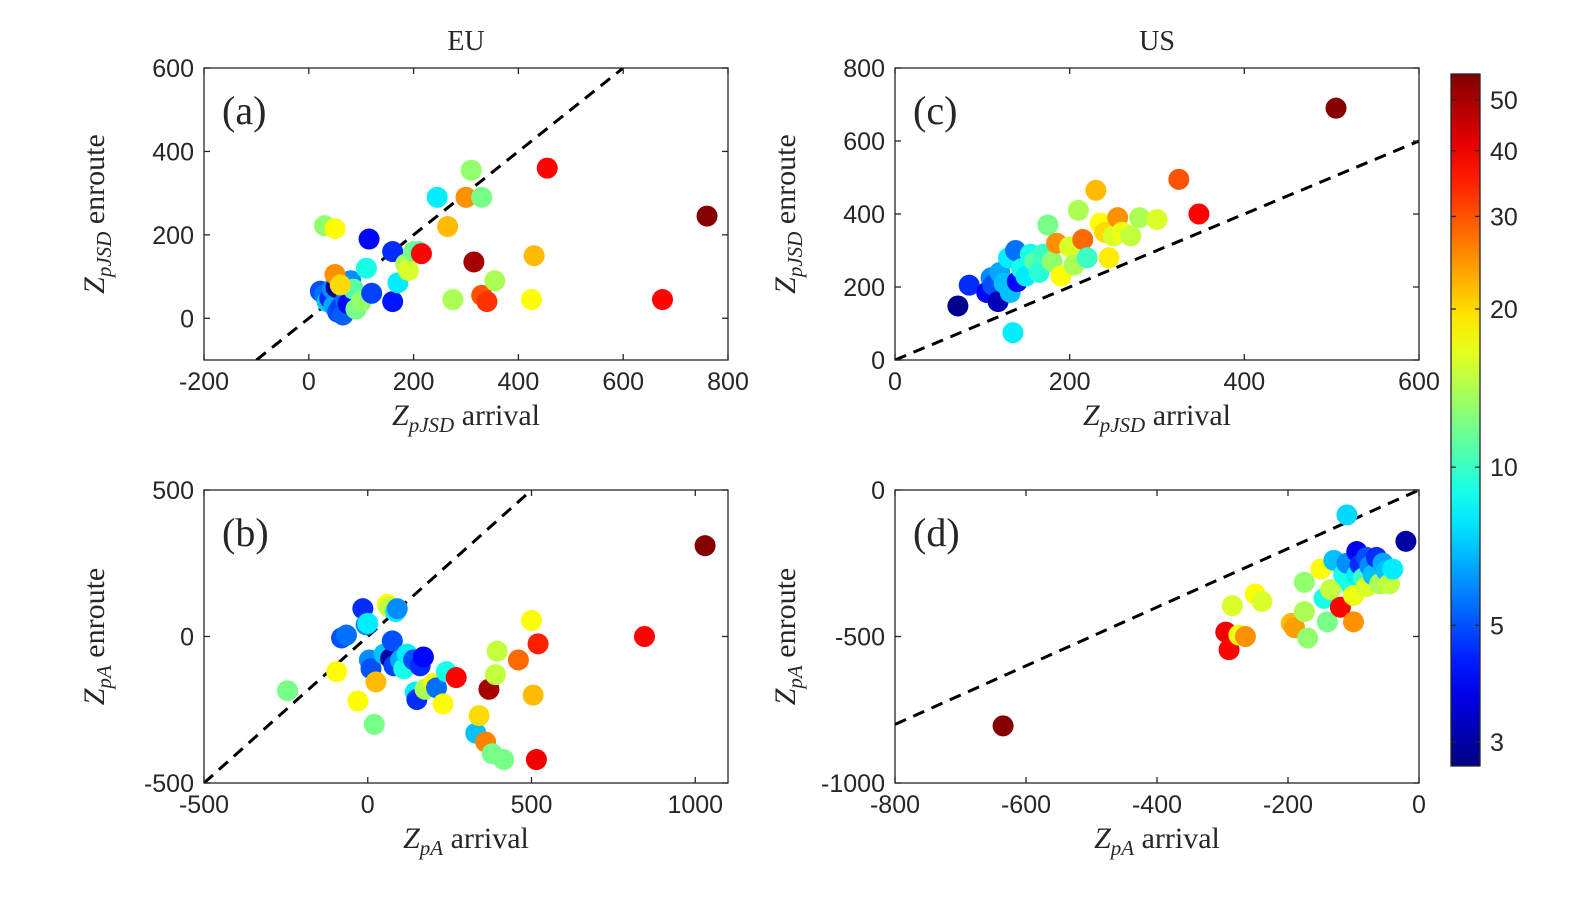 This screenshot has width=1578, height=899. What do you see at coordinates (1204, 620) in the screenshot?
I see `points-d` at bounding box center [1204, 620].